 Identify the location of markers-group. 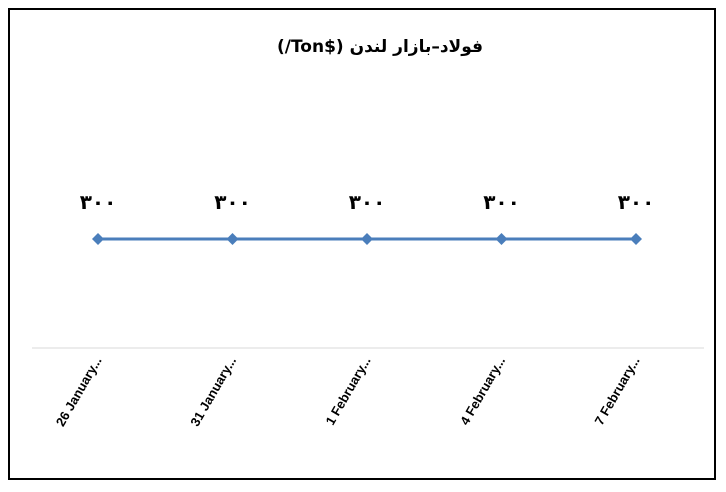
(367, 239).